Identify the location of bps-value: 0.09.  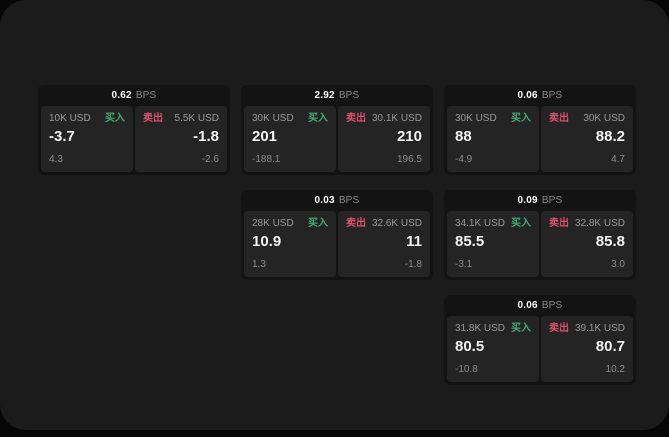
(527, 200).